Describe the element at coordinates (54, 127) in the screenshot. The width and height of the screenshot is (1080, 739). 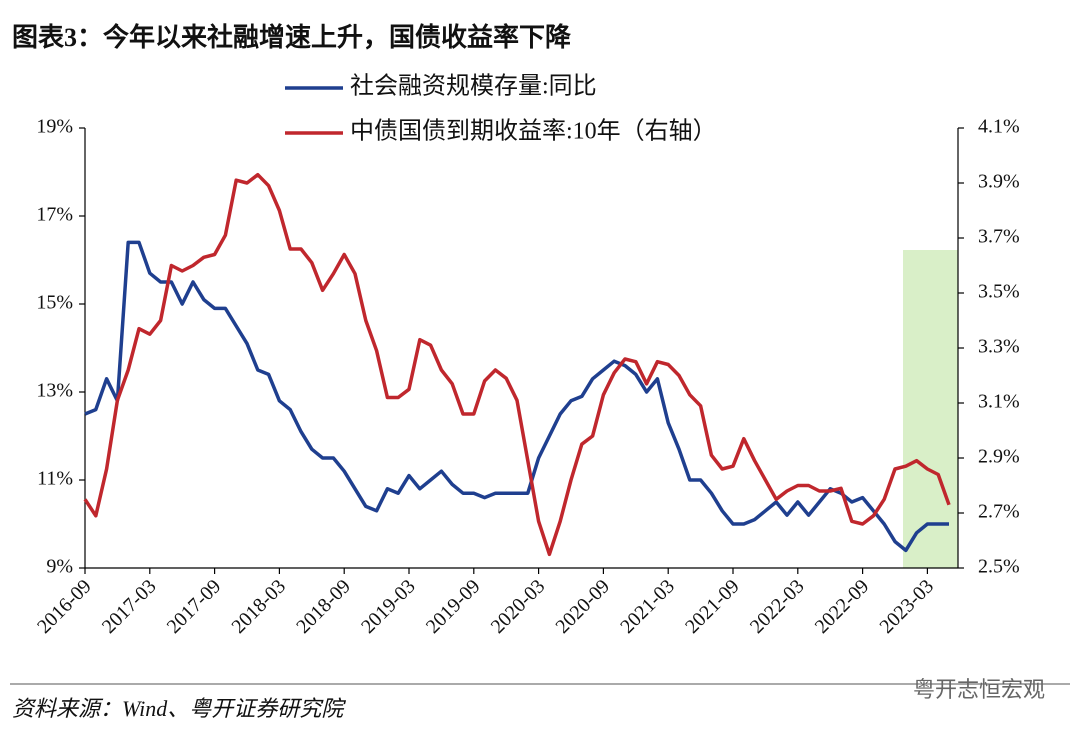
I see `y-tick-label: 19%` at that location.